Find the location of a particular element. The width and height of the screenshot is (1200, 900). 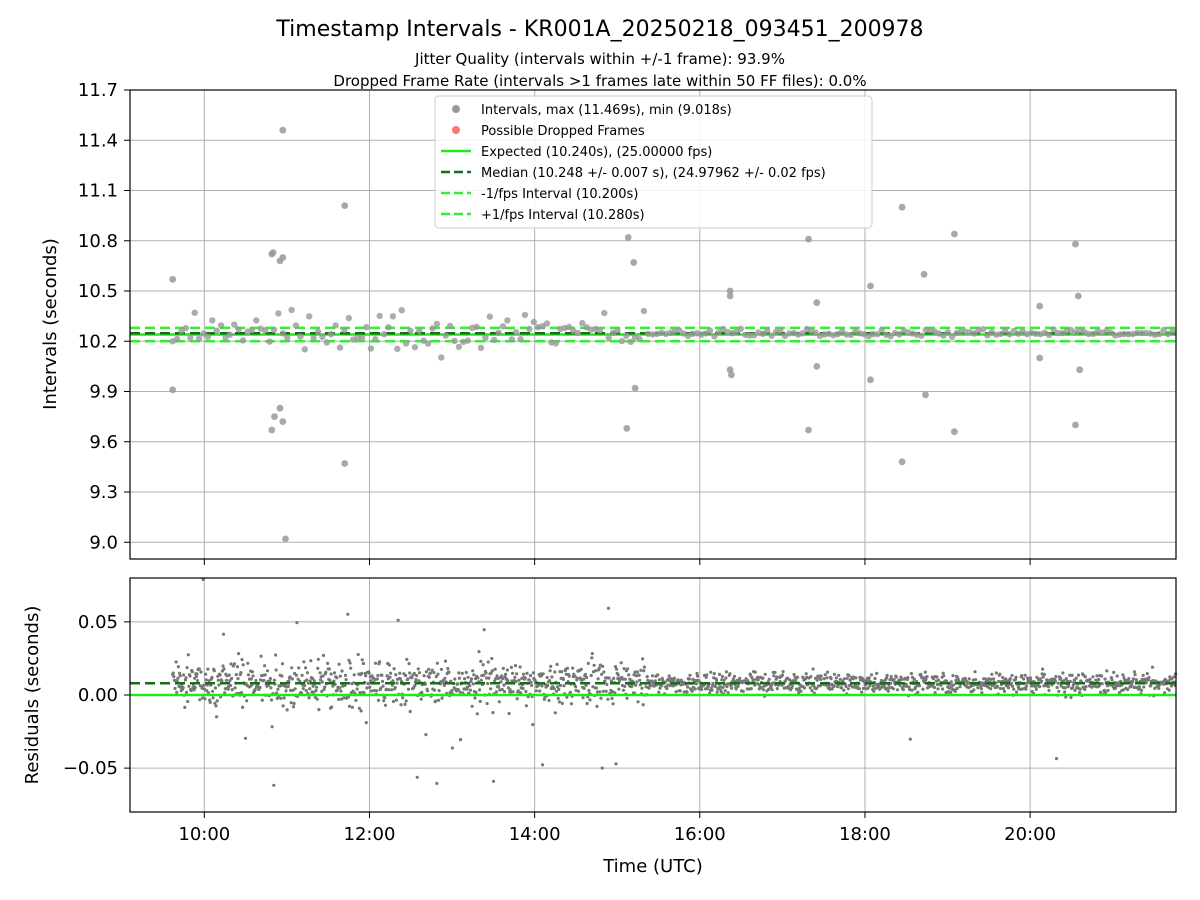

residuals-y-ticks: −0.05 0.00 0.05 is located at coordinates (96, 695).